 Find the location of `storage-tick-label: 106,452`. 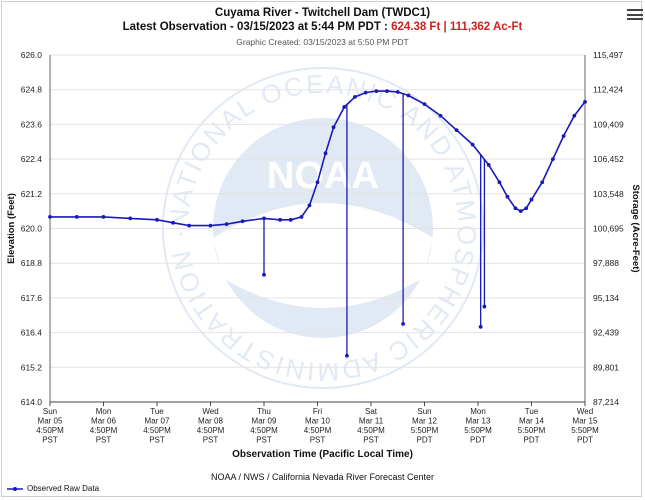

storage-tick-label: 106,452 is located at coordinates (608, 159).